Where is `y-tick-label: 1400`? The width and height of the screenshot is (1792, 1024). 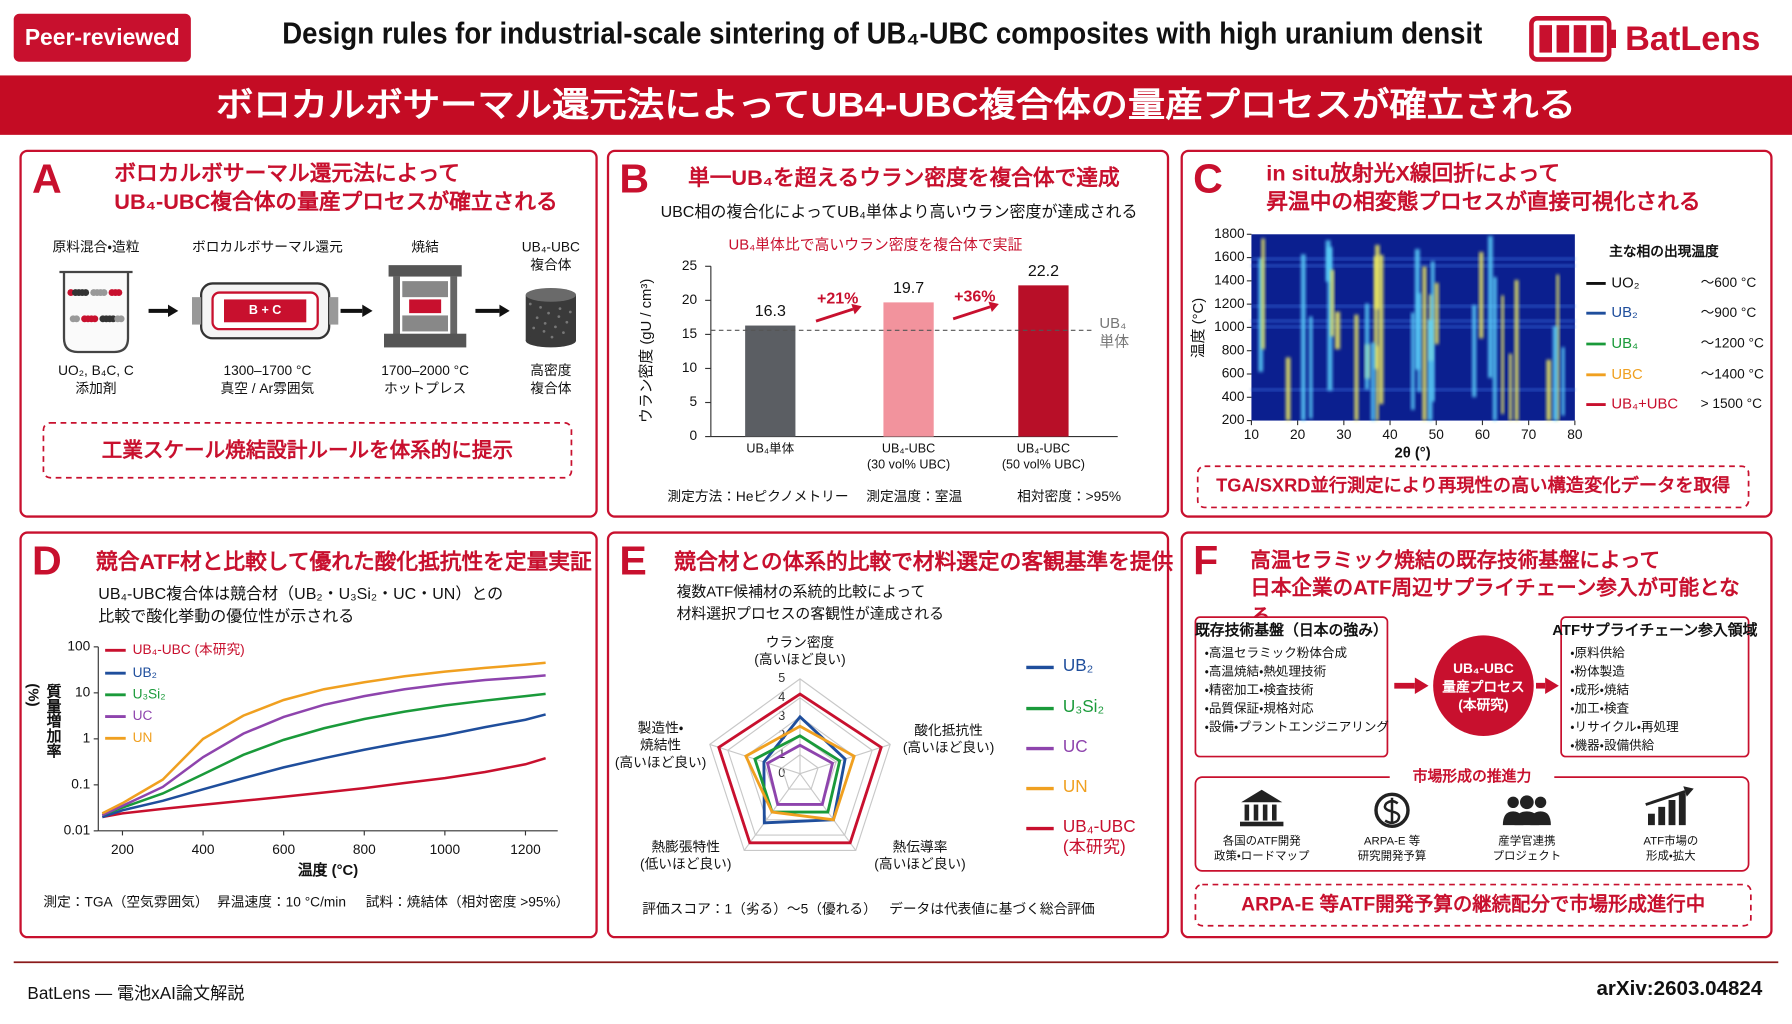 y-tick-label: 1400 is located at coordinates (1229, 279).